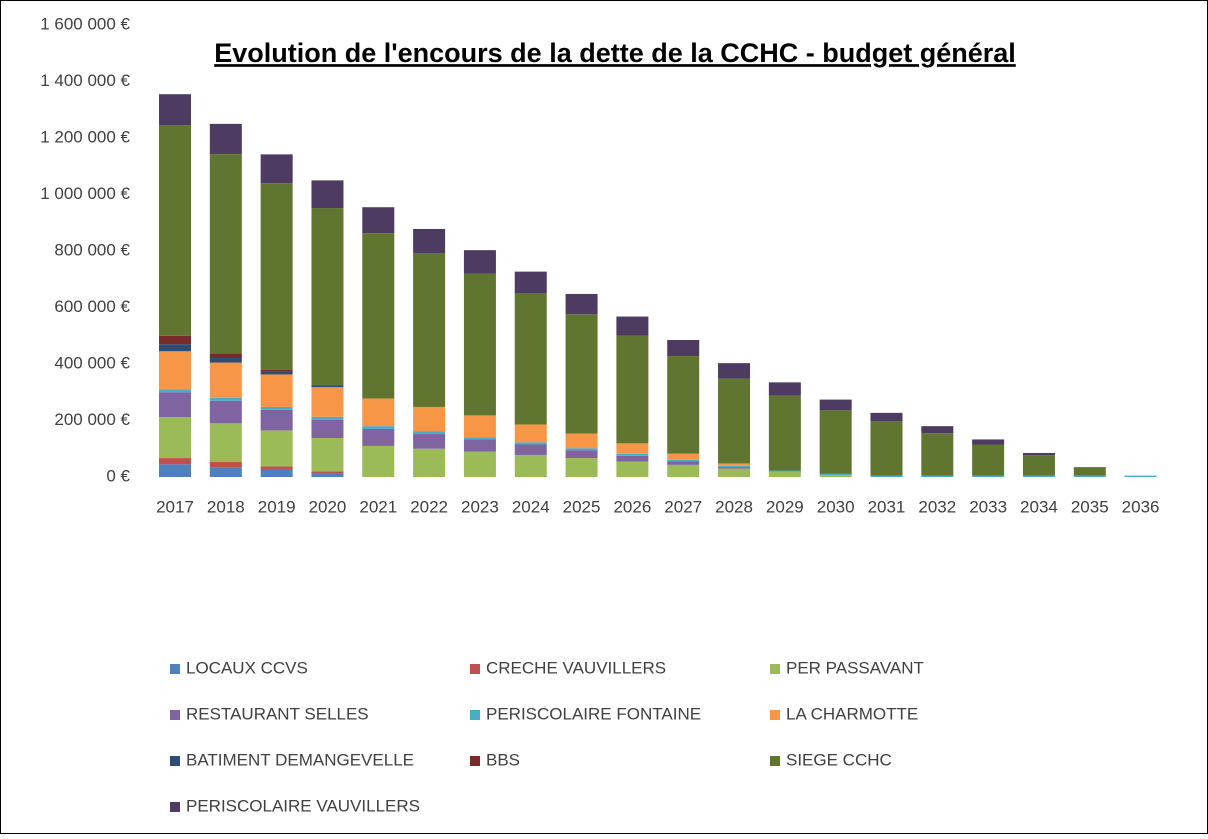 This screenshot has width=1208, height=839. I want to click on y-tick-label: 800 000 €, so click(92, 249).